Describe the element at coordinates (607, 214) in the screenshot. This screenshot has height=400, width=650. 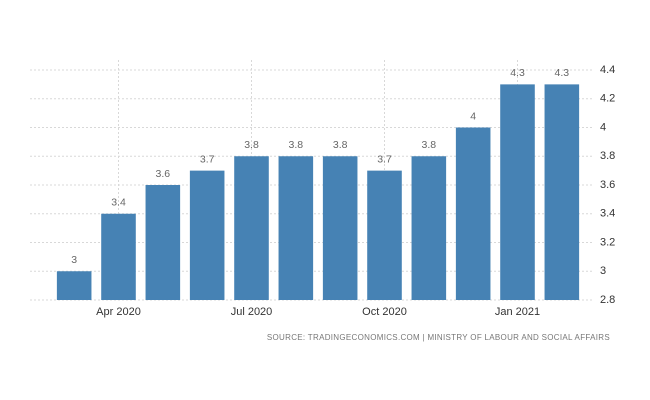
I see `y-tick-label: 3.4` at that location.